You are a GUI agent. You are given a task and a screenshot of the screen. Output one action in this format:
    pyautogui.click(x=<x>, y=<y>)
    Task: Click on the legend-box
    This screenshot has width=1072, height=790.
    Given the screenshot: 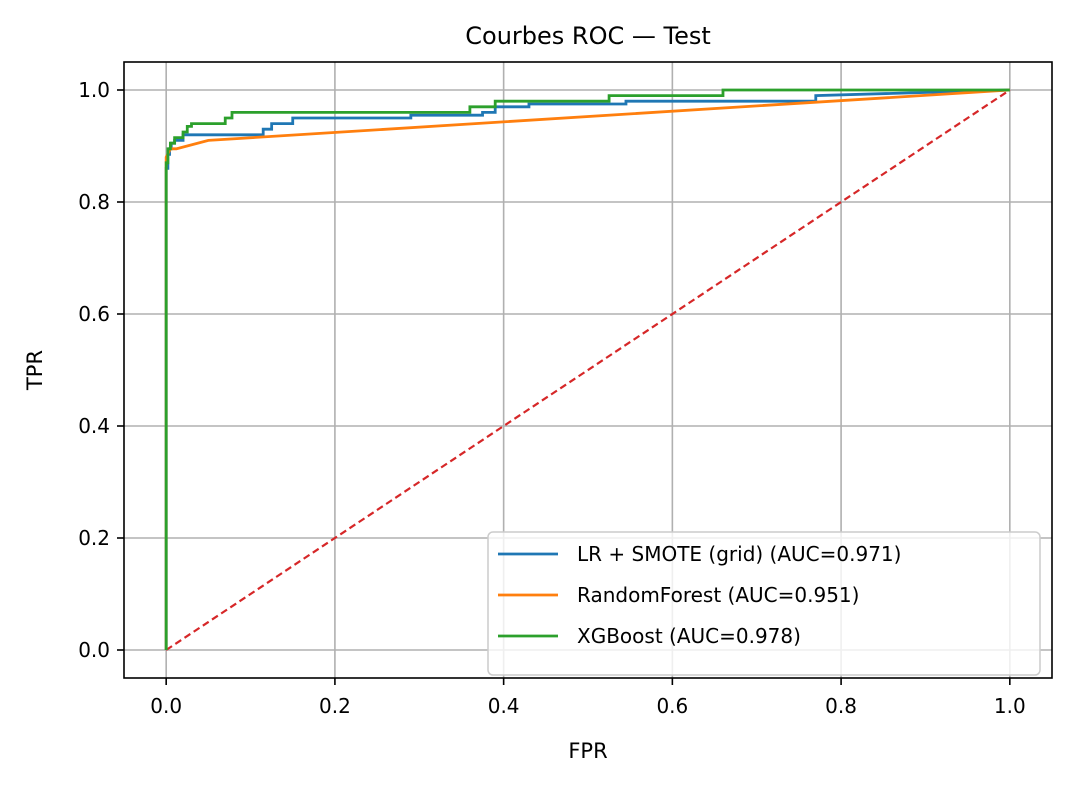 What is the action you would take?
    pyautogui.click(x=764, y=603)
    